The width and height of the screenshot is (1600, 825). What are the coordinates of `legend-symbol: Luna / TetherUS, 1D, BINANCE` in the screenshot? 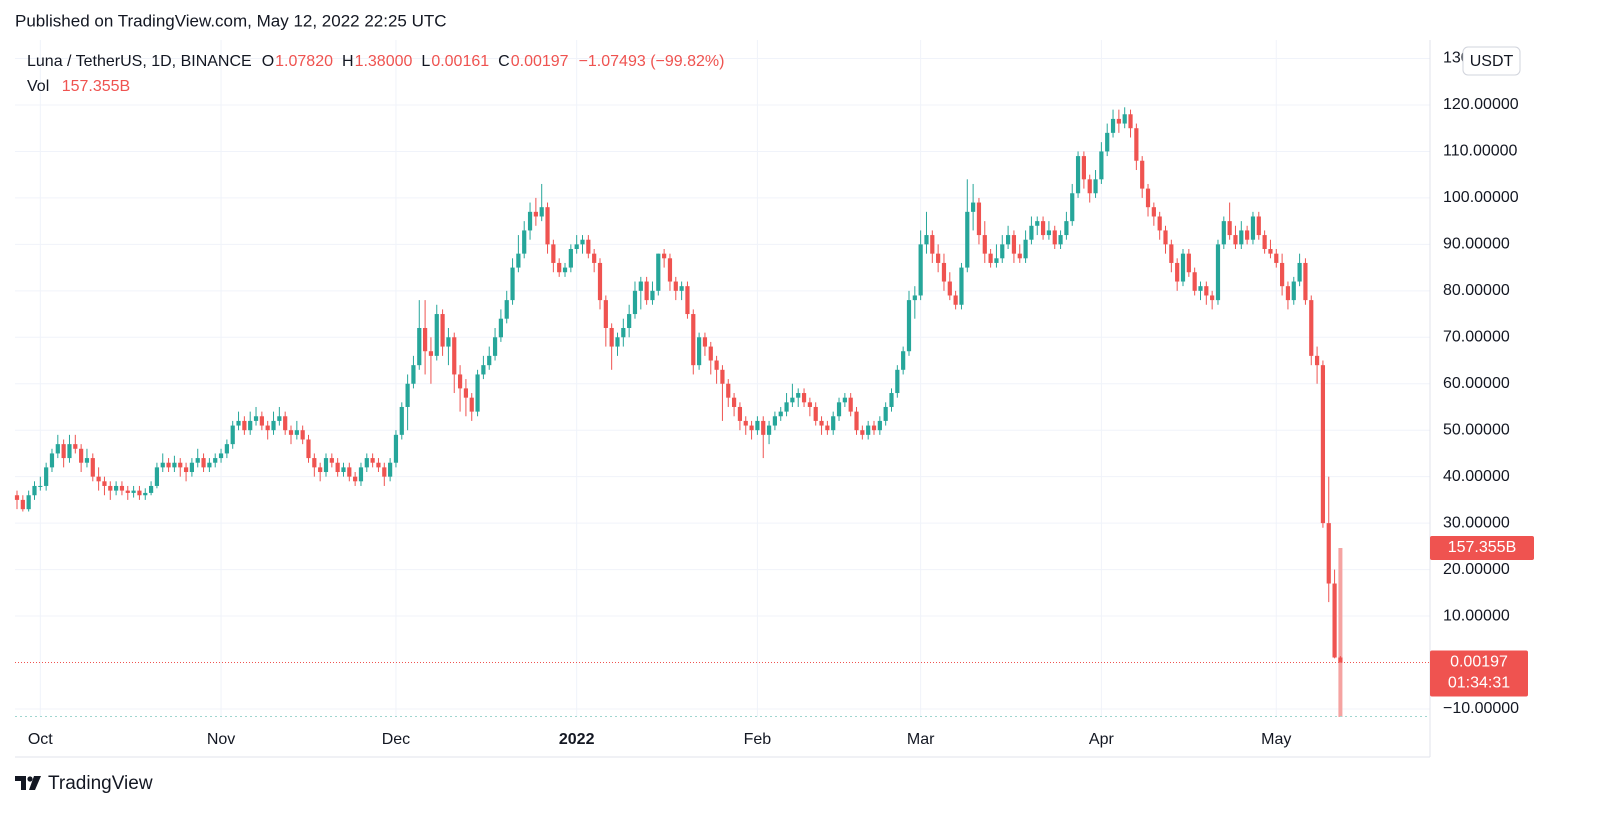 It's located at (139, 61).